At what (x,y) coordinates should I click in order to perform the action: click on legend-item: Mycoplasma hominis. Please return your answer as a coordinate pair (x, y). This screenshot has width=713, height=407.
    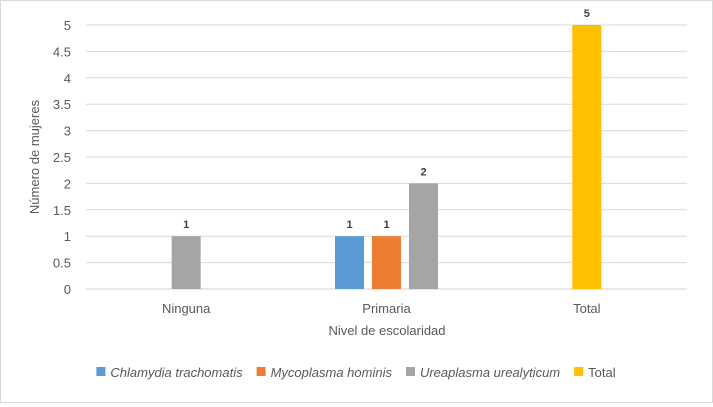
    Looking at the image, I should click on (324, 372).